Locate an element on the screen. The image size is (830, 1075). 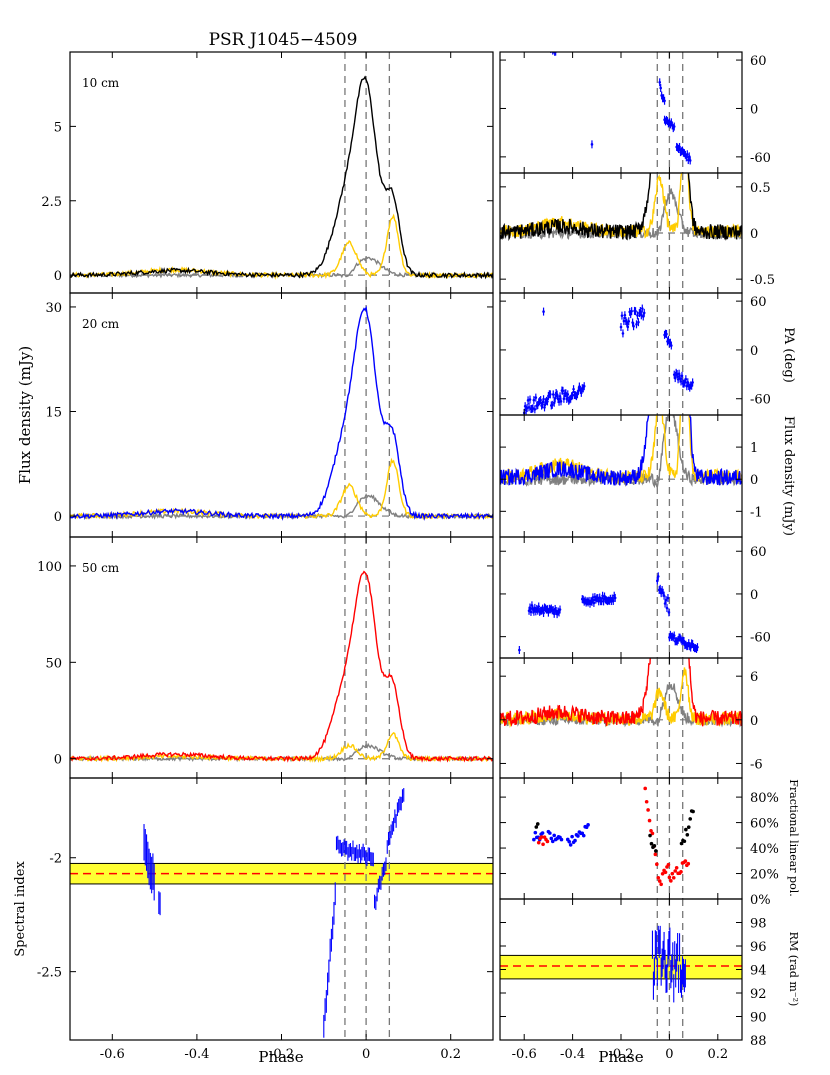
flux-panel-1-ytick-label: 2.5 is located at coordinates (51, 202).